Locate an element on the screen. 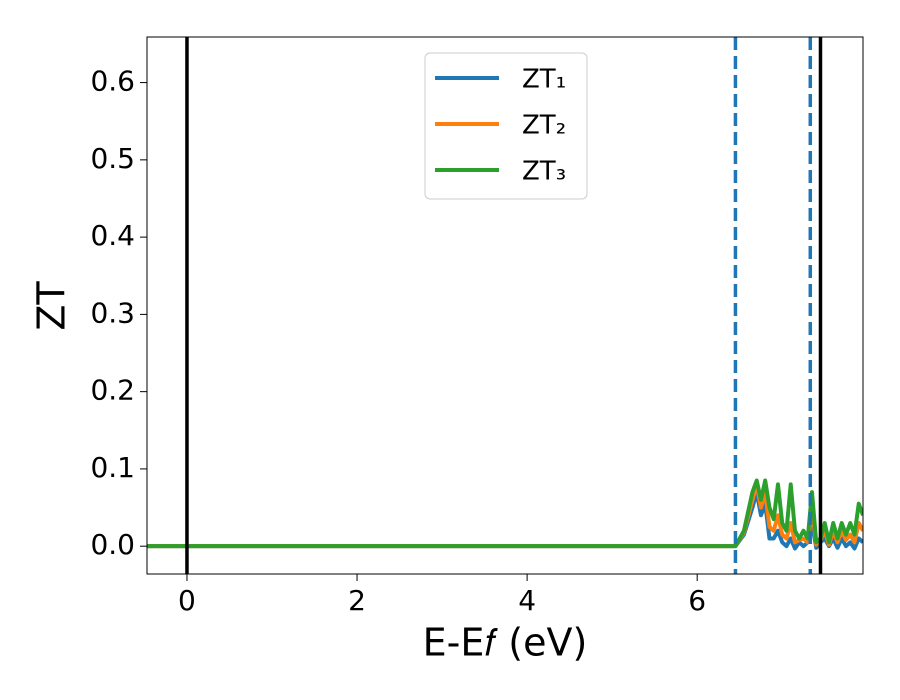 The image size is (900, 700). legend-label: ZT₂ is located at coordinates (544, 126).